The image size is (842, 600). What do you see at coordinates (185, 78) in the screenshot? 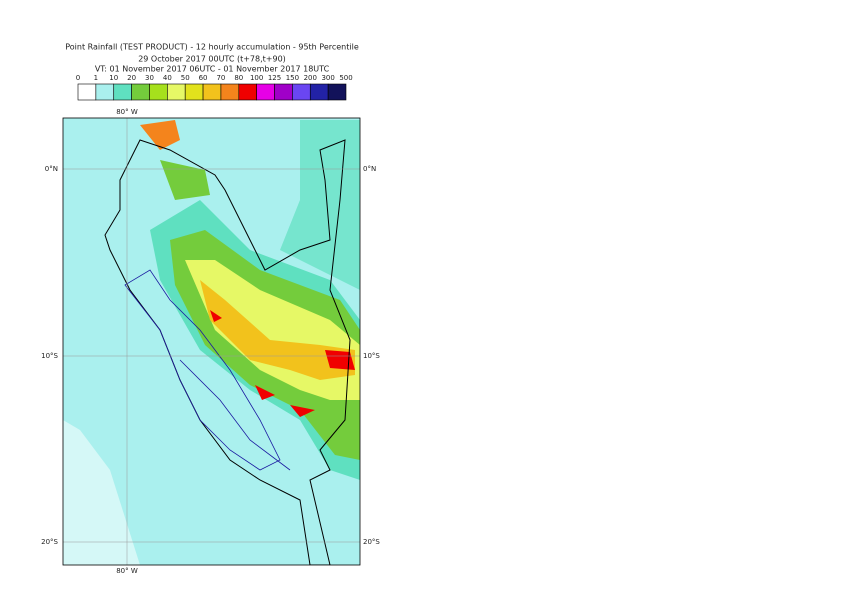
I see `legend-label: 50` at bounding box center [185, 78].